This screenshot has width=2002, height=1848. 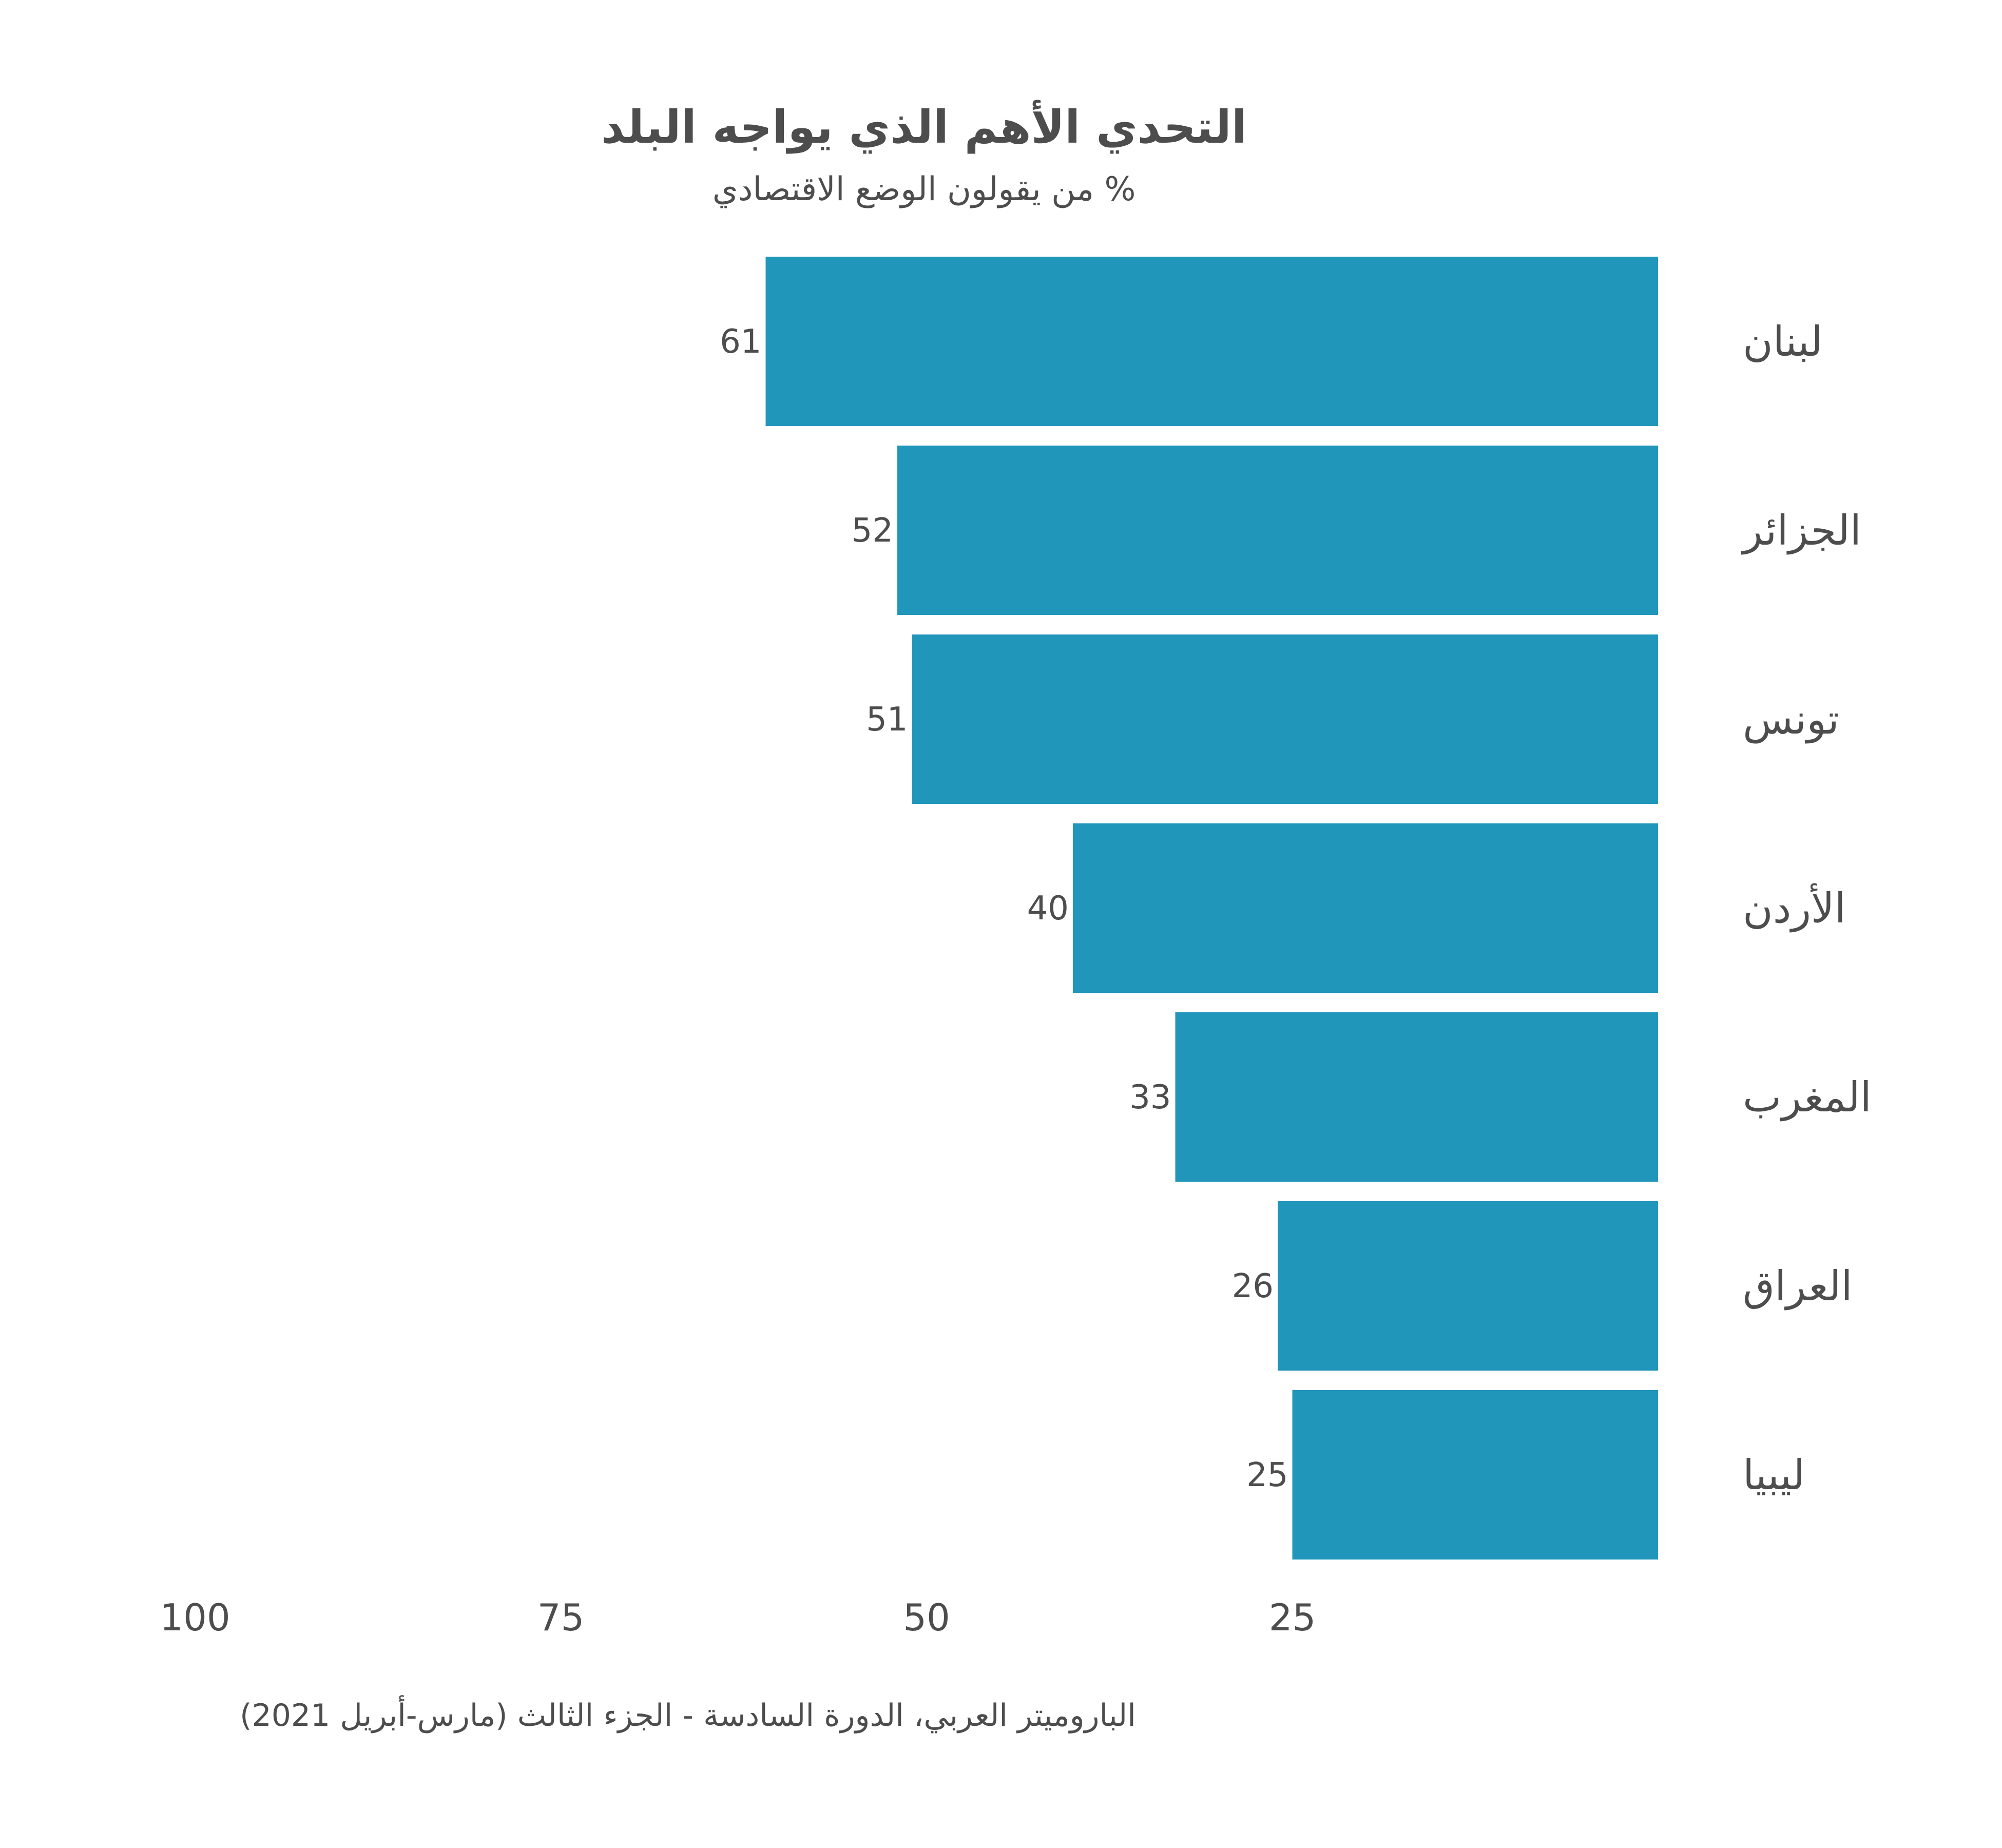 I want to click on chart-title: التحدي الأهم الذي يواجه البلد, so click(x=924, y=127).